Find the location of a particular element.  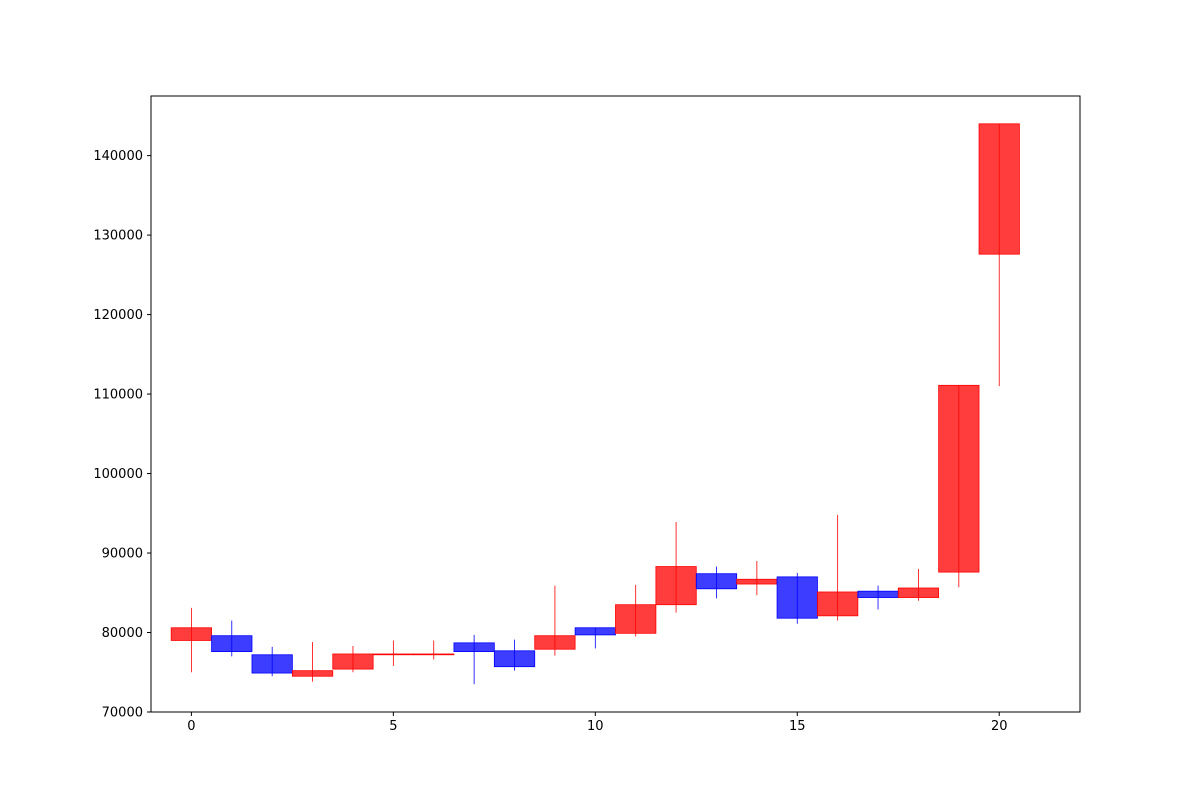

x-axis: 0 5 10 15 20 is located at coordinates (597, 723).